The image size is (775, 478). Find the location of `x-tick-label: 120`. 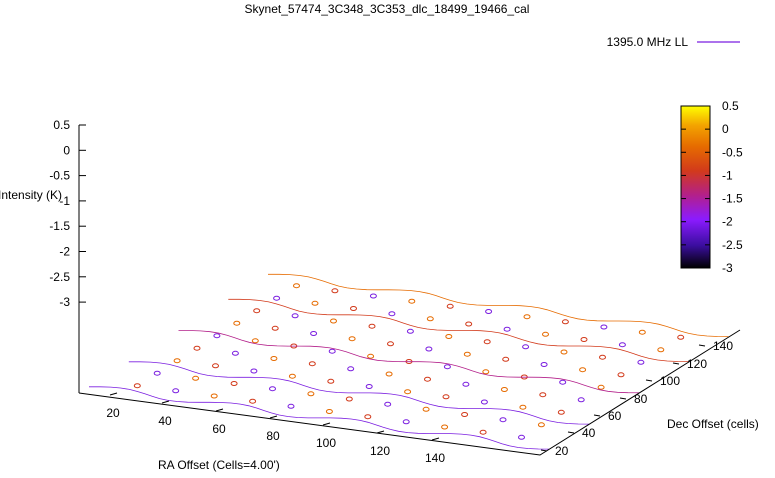

x-tick-label: 120 is located at coordinates (380, 451).